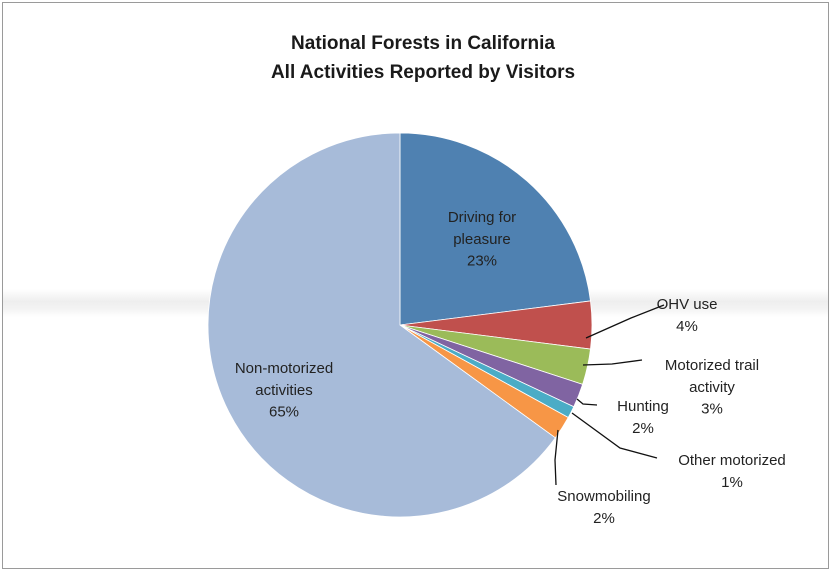 The width and height of the screenshot is (833, 573). I want to click on slice-label-5: Snowmobiling 2%, so click(603, 507).